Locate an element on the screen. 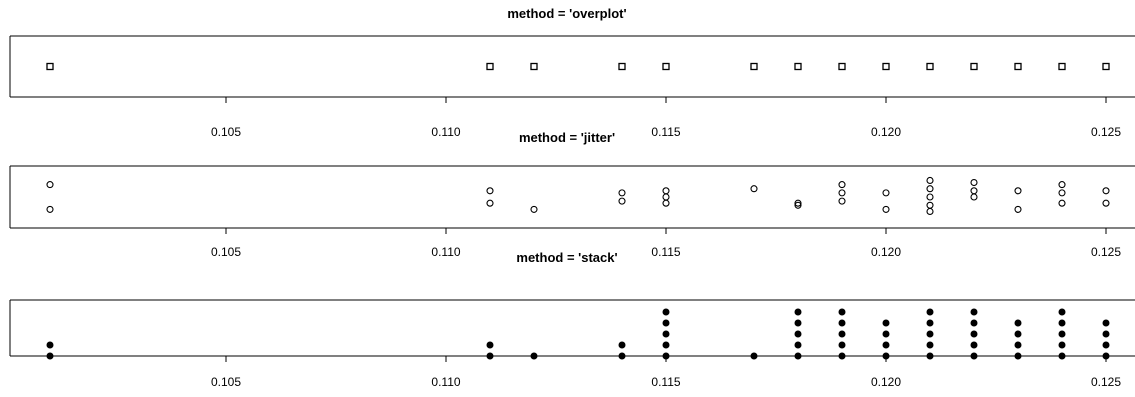 Image resolution: width=1135 pixels, height=397 pixels. panel-title: method = 'jitter' is located at coordinates (567, 137).